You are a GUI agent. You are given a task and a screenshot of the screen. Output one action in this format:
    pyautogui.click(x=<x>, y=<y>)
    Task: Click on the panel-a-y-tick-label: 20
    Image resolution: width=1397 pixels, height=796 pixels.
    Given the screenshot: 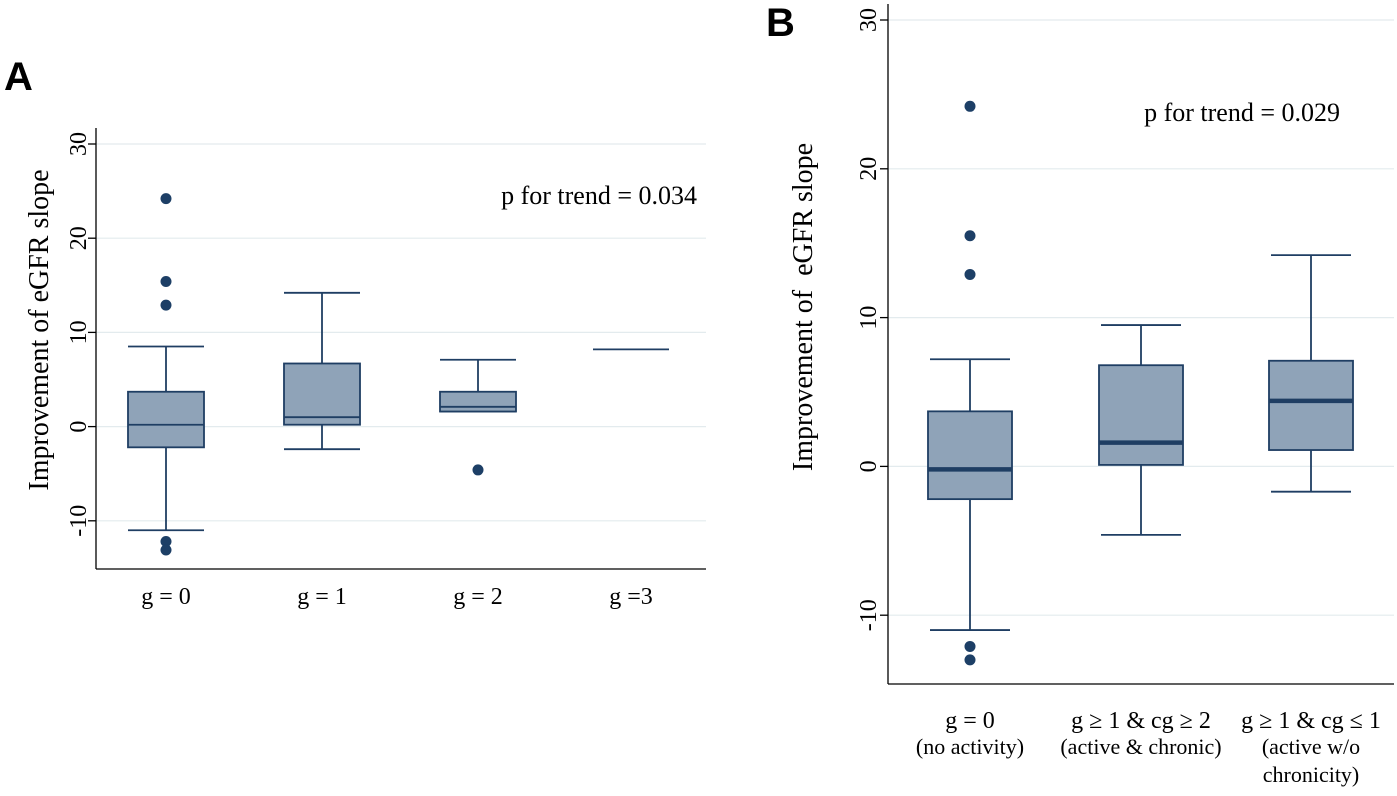 What is the action you would take?
    pyautogui.click(x=79, y=238)
    